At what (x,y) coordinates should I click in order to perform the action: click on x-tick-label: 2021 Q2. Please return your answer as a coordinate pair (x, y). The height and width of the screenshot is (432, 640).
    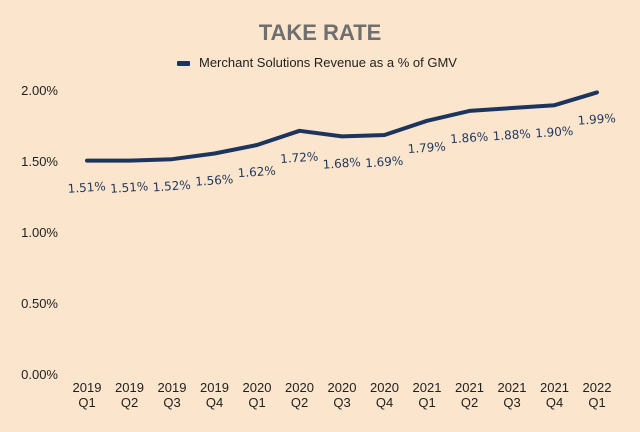
    Looking at the image, I should click on (469, 395).